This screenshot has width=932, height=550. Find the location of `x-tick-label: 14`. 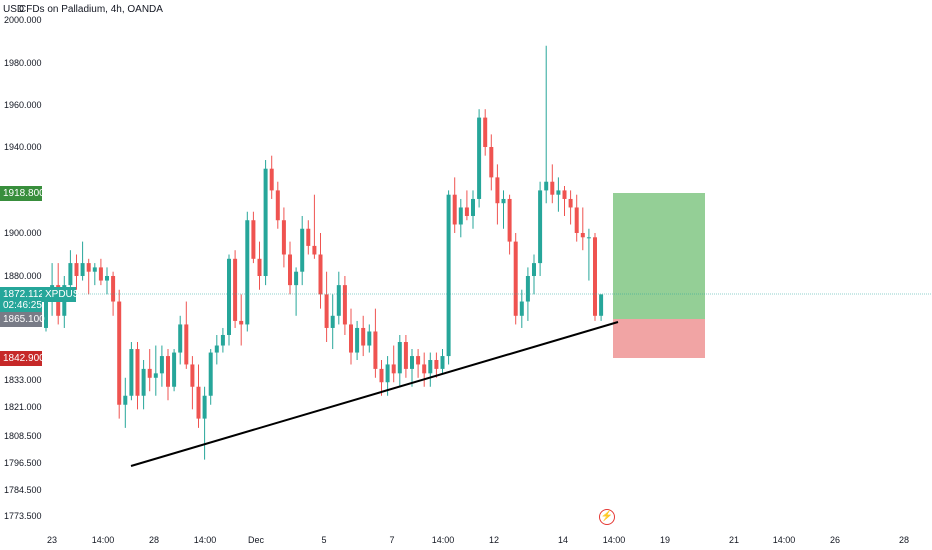

x-tick-label: 14 is located at coordinates (563, 540).